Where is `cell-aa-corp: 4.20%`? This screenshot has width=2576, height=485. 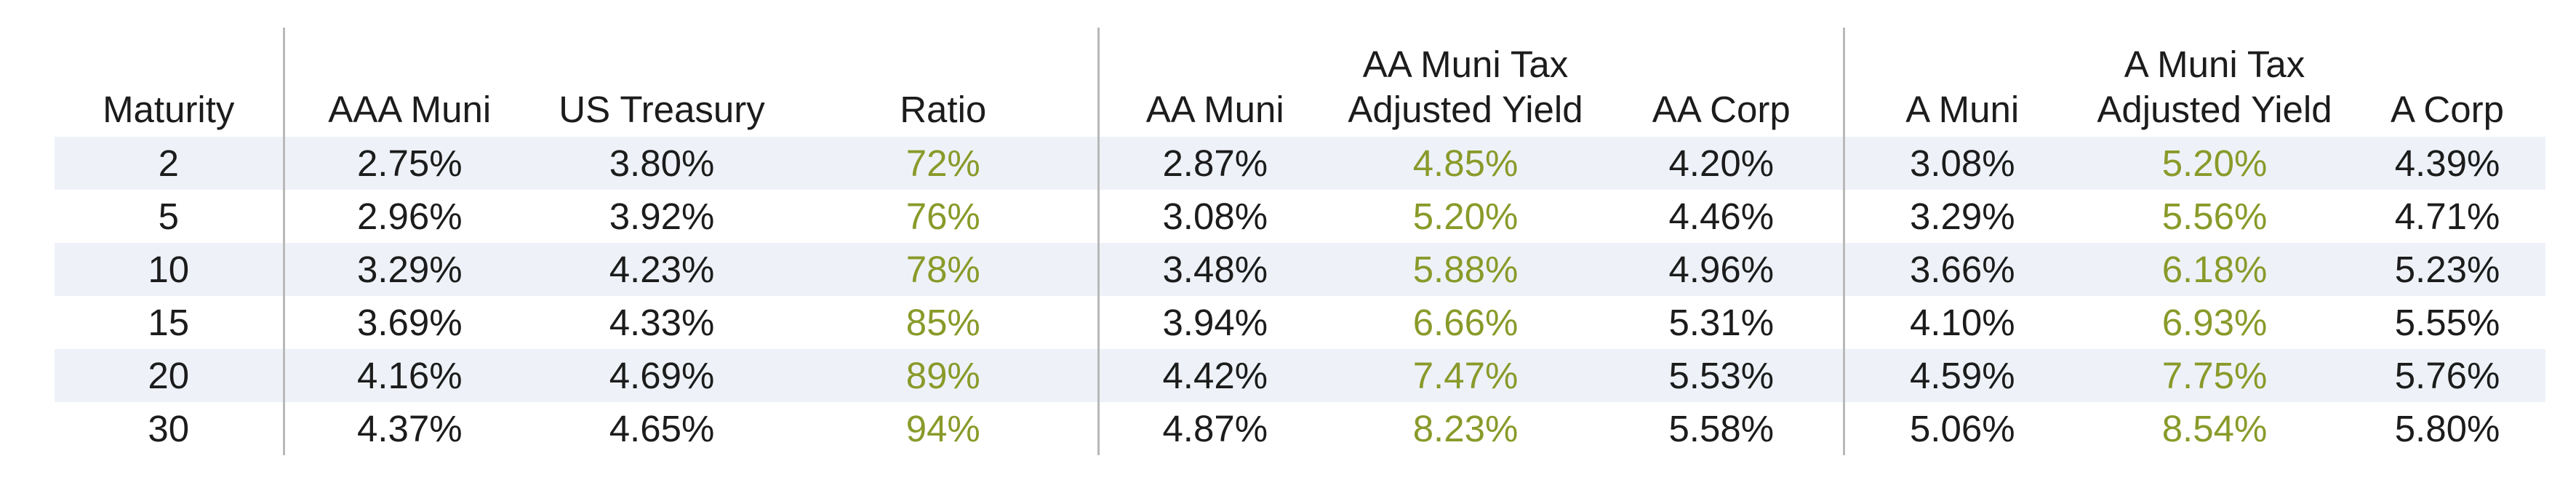
cell-aa-corp: 4.20% is located at coordinates (1722, 163).